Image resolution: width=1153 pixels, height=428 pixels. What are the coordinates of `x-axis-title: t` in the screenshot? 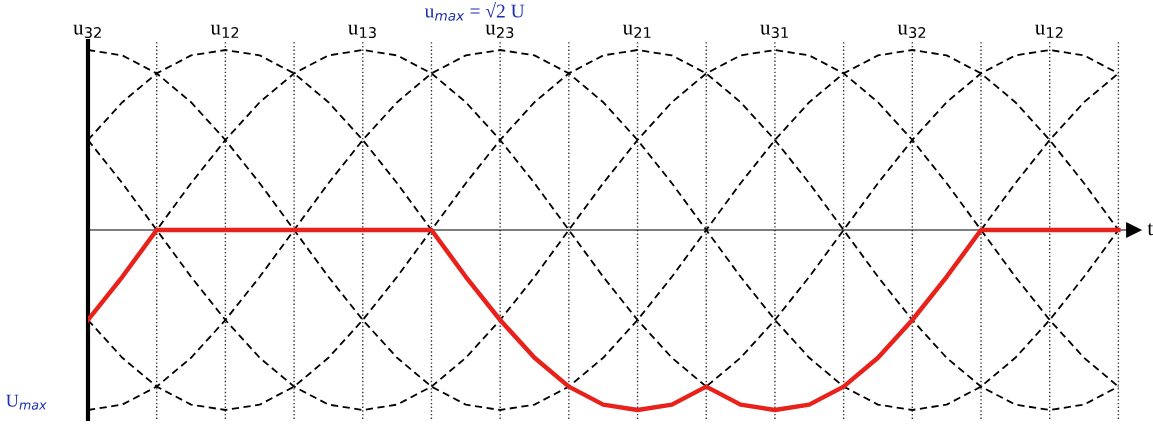 It's located at (1150, 229).